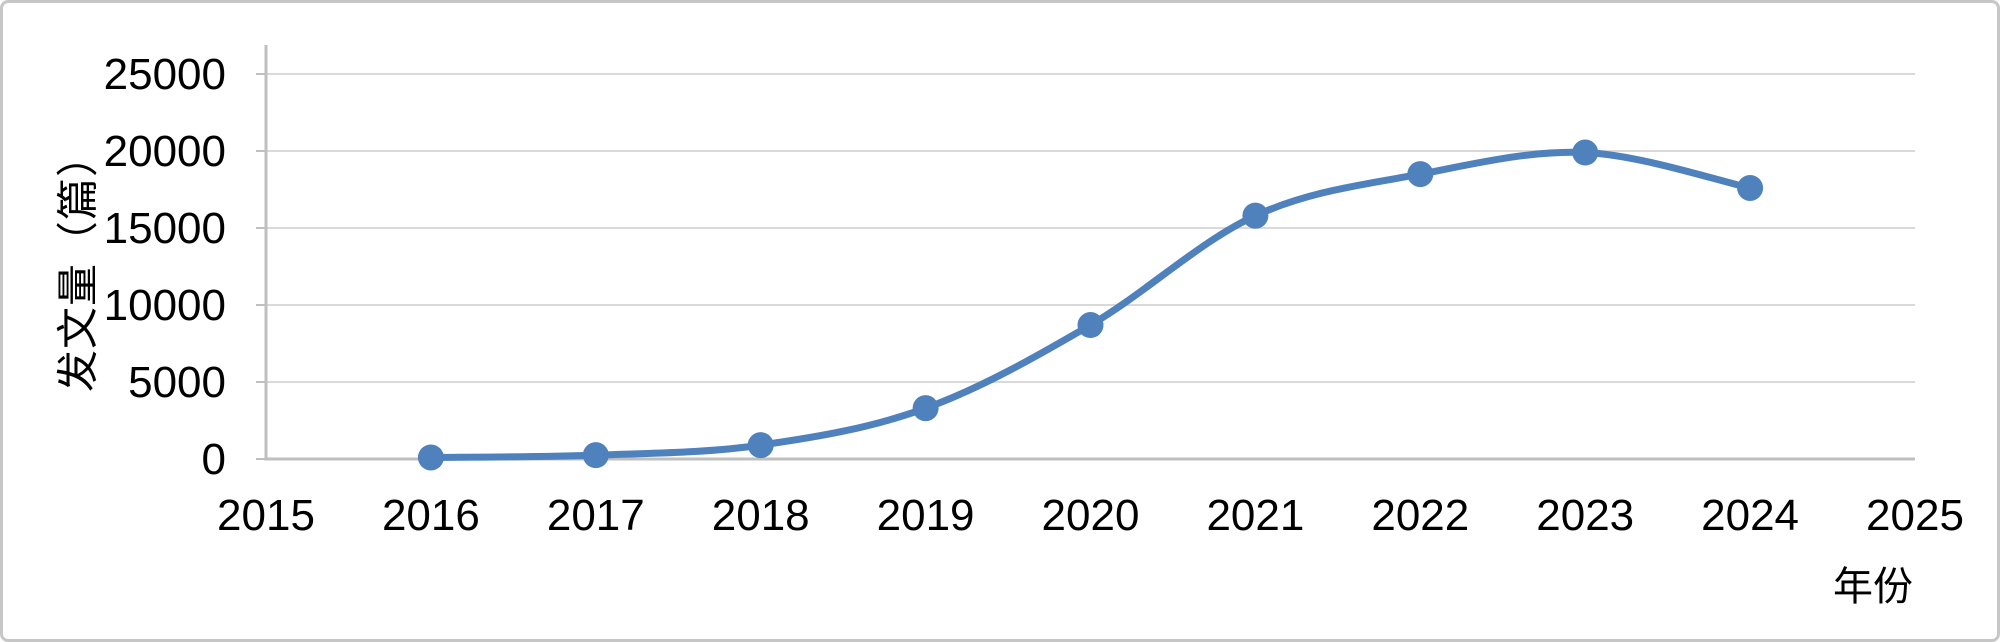 The width and height of the screenshot is (2000, 642). Describe the element at coordinates (596, 515) in the screenshot. I see `x-axis-tick-label: 2017` at that location.